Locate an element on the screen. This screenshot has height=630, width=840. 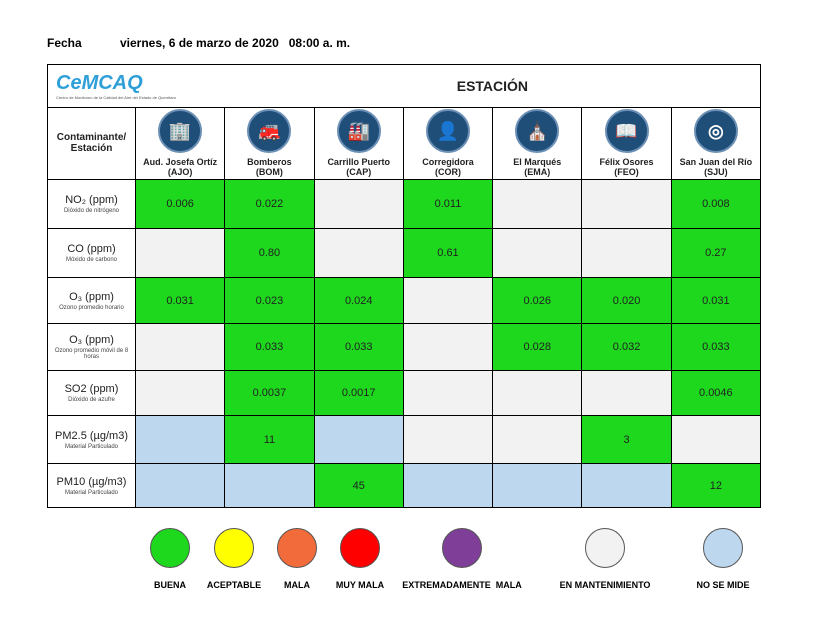
legend-label: MUY MALA is located at coordinates (360, 585).